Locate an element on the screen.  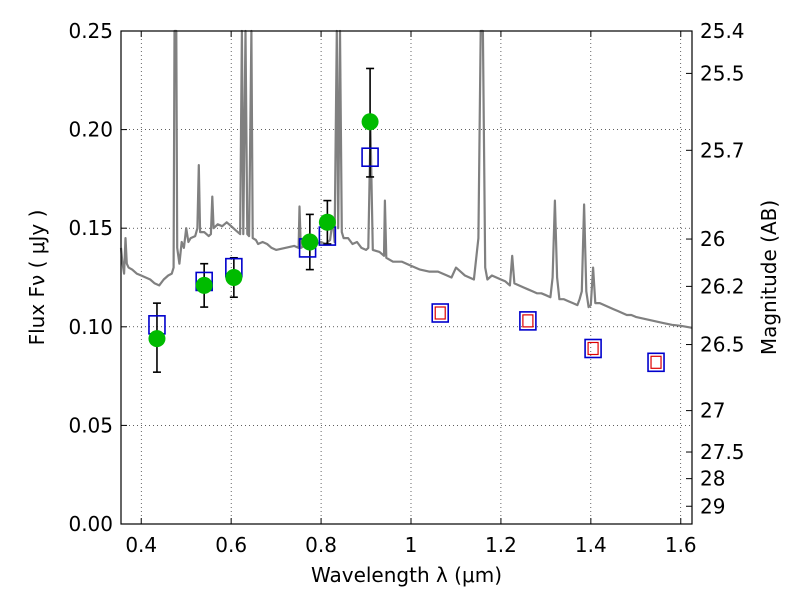
y-tick-label: 0.20 is located at coordinates (90, 130).